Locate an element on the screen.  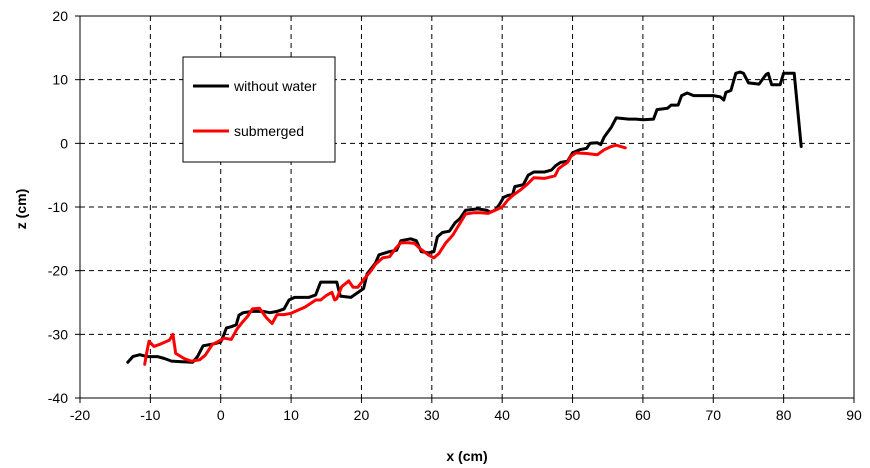
legend-label-without-water: without water is located at coordinates (275, 86).